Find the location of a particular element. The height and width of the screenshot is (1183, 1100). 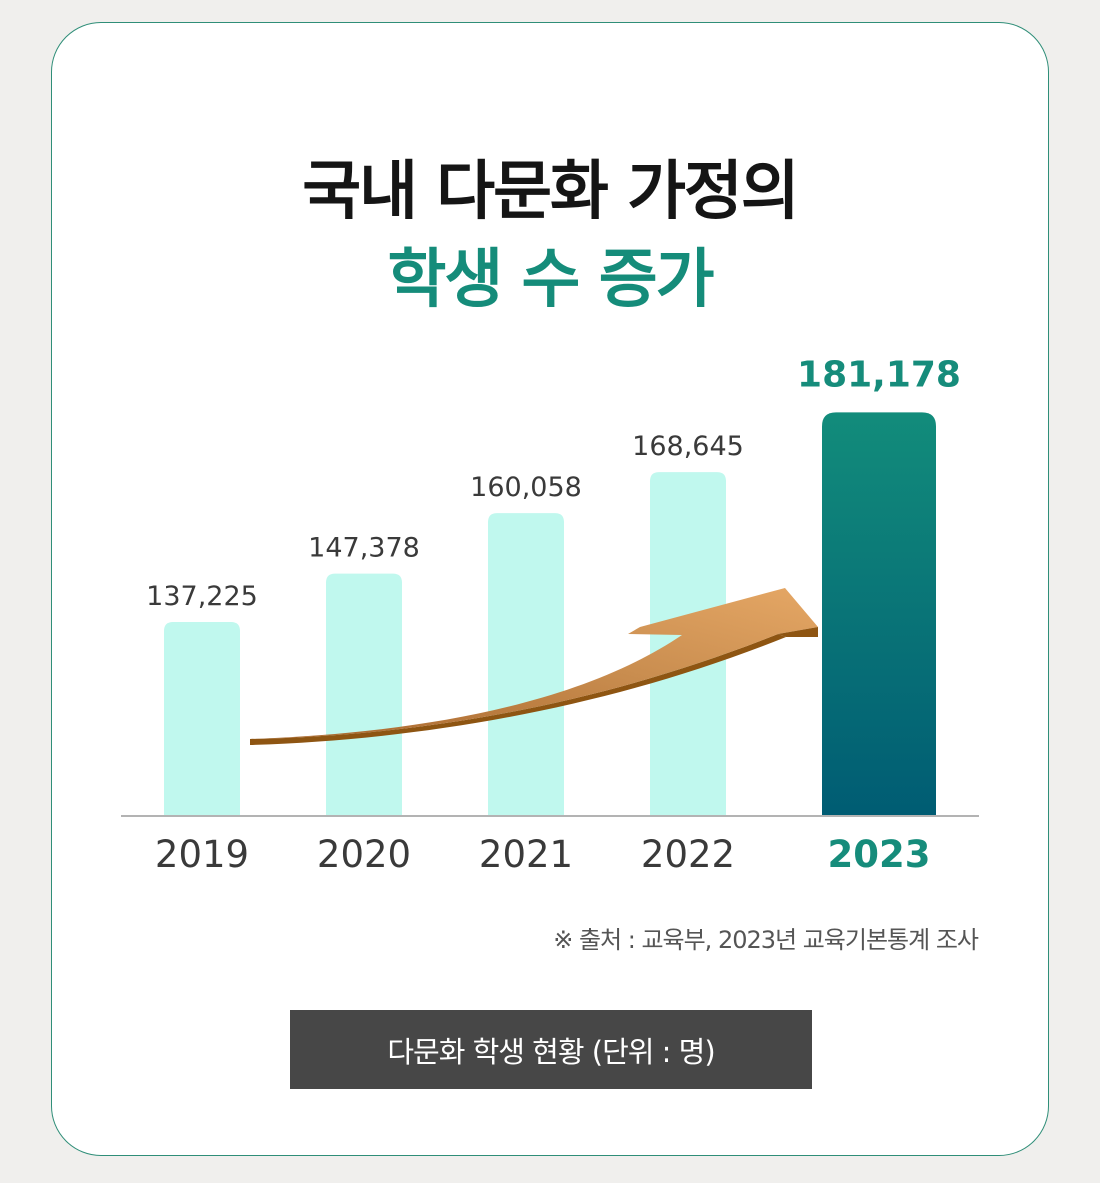

value-label-2021: 160,058 is located at coordinates (526, 487).